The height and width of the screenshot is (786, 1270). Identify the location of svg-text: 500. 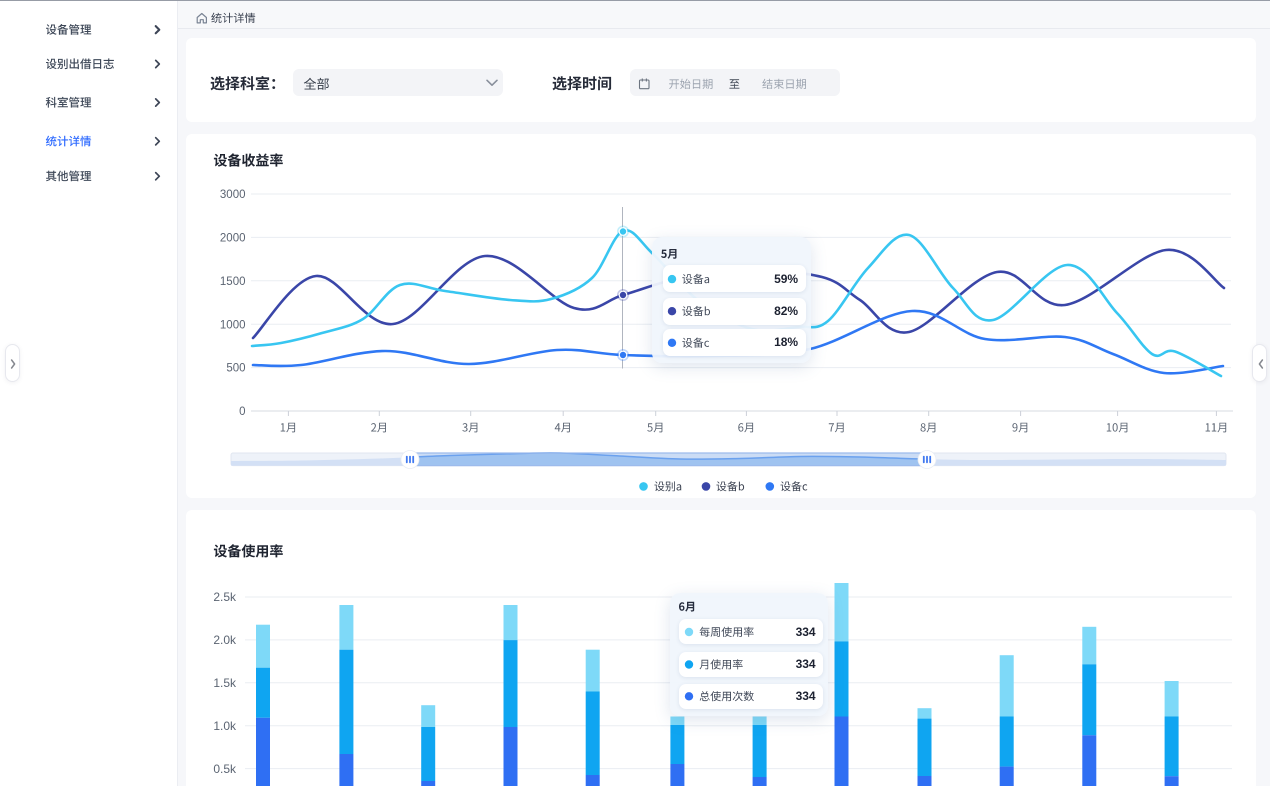
(235, 369).